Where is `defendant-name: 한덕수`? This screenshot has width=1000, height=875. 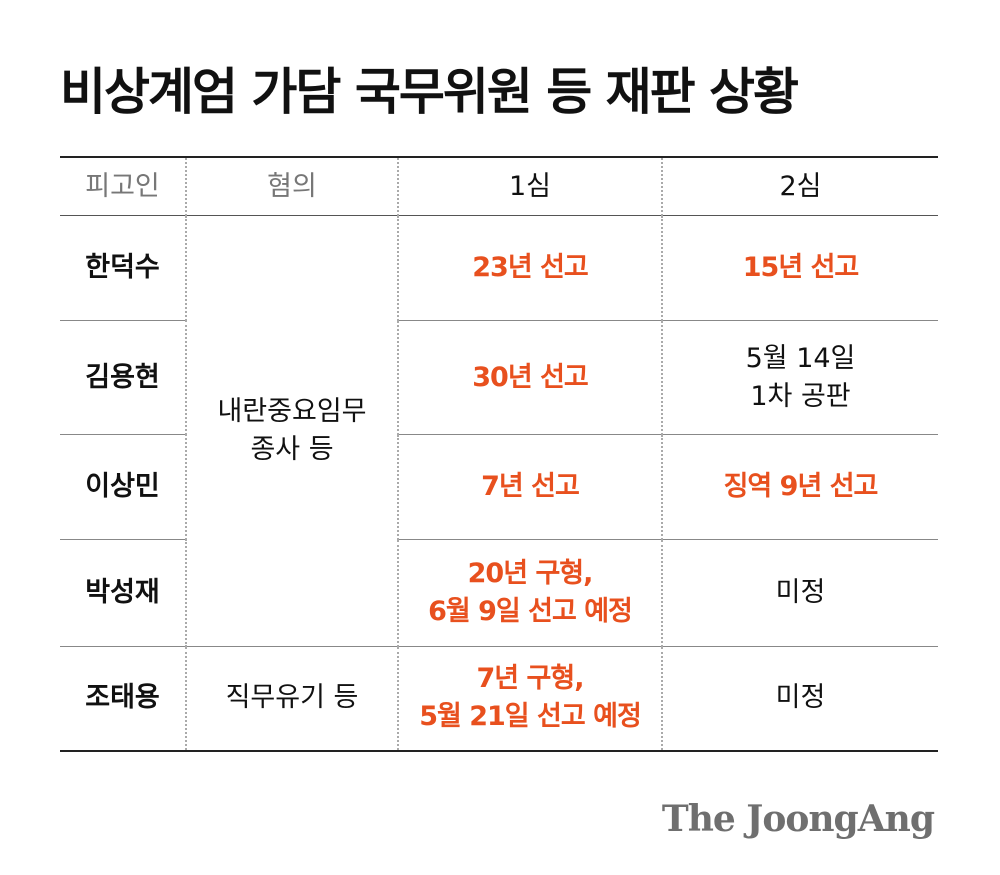
defendant-name: 한덕수 is located at coordinates (123, 268).